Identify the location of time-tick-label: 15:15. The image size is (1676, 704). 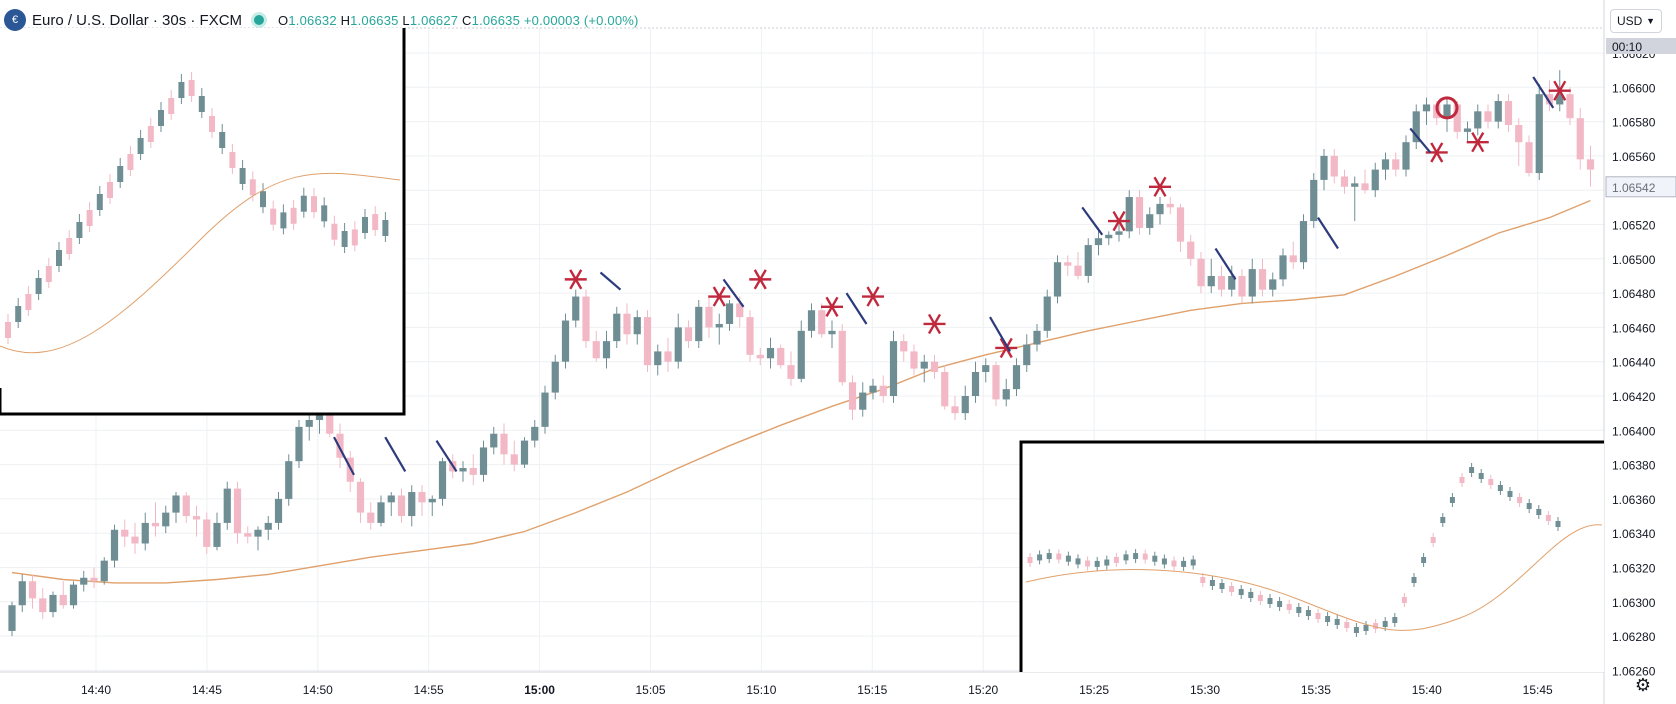
(872, 690).